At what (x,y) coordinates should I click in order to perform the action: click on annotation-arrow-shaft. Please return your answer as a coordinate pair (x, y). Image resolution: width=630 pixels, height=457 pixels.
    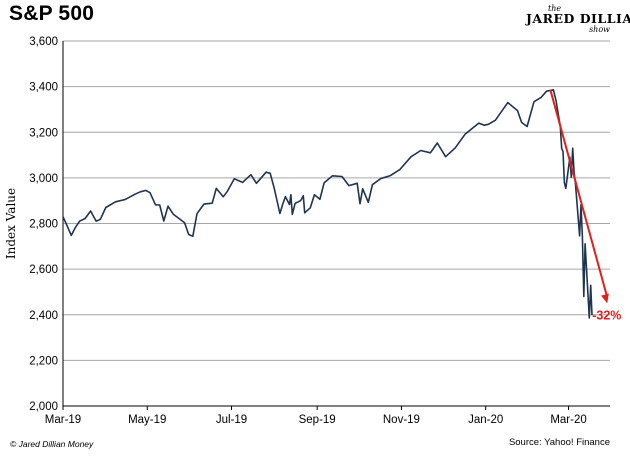
    Looking at the image, I should click on (579, 193).